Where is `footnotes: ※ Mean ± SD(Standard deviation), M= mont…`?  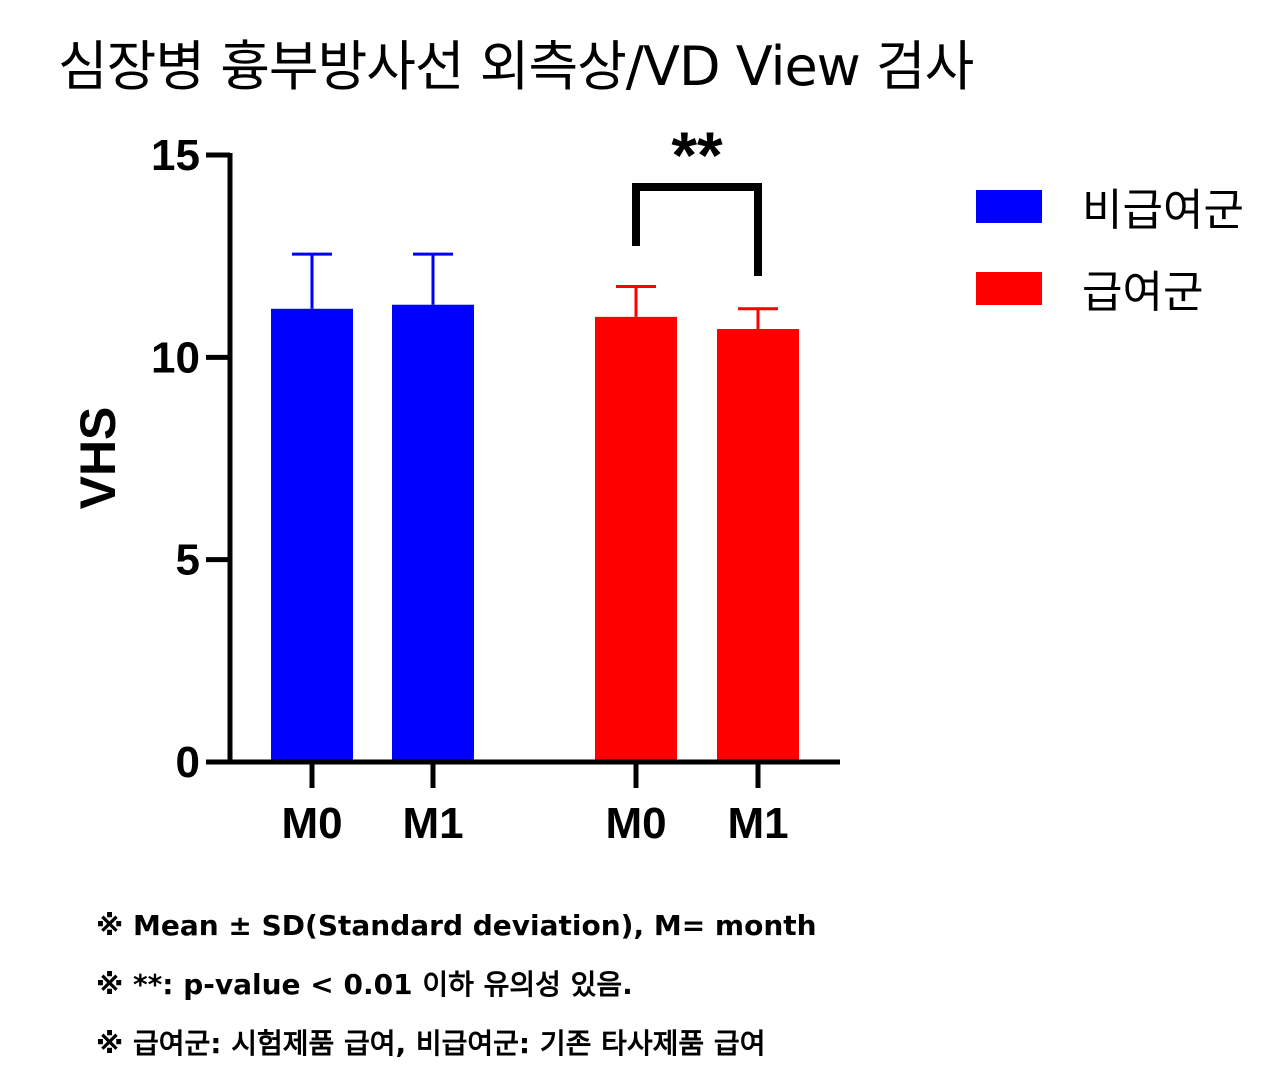 footnotes: ※ Mean ± SD(Standard deviation), M= mont… is located at coordinates (456, 993).